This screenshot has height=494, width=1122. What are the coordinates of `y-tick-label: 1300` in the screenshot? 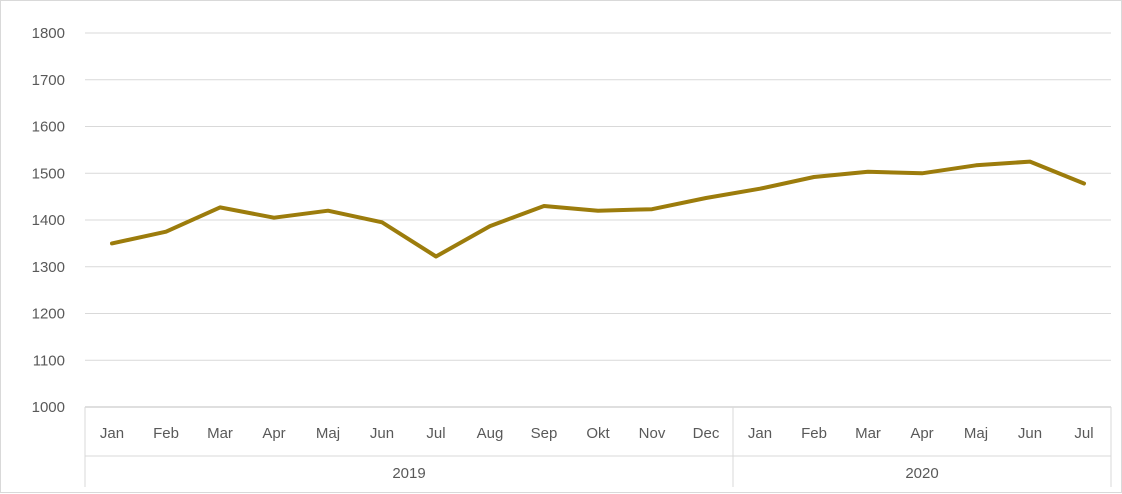 It's located at (48, 267).